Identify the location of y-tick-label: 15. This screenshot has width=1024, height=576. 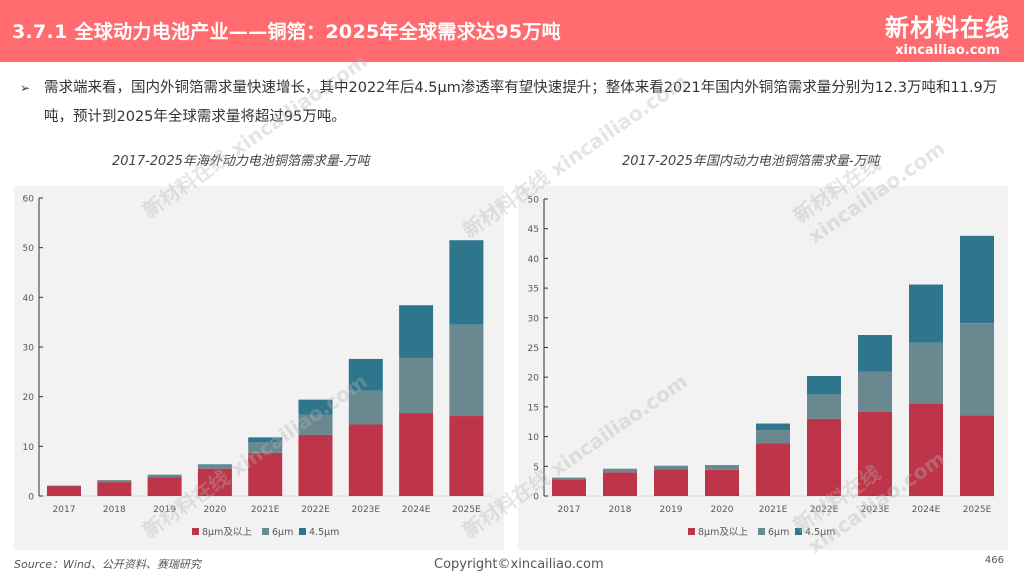
(533, 408).